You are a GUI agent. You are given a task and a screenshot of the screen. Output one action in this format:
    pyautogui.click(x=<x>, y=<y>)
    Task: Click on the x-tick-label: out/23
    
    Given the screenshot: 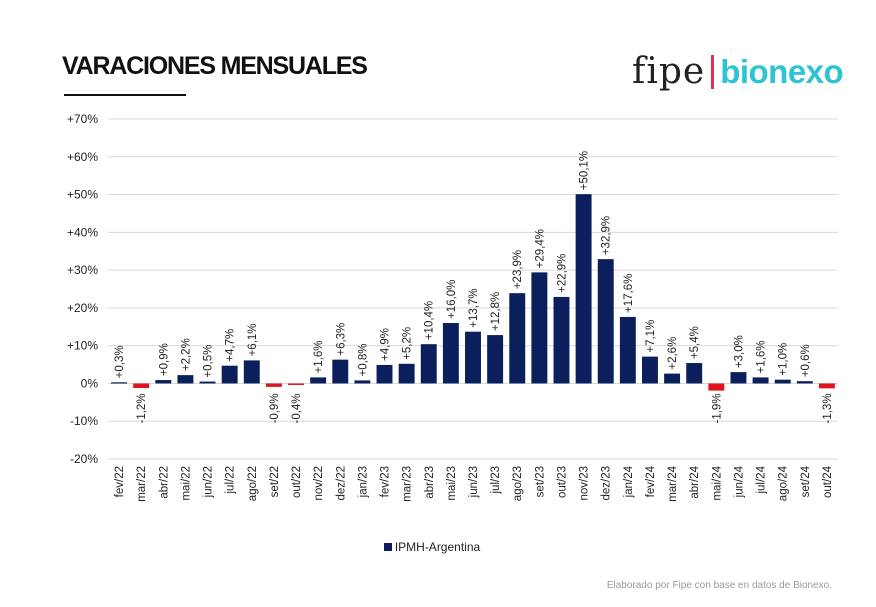 What is the action you would take?
    pyautogui.click(x=562, y=482)
    